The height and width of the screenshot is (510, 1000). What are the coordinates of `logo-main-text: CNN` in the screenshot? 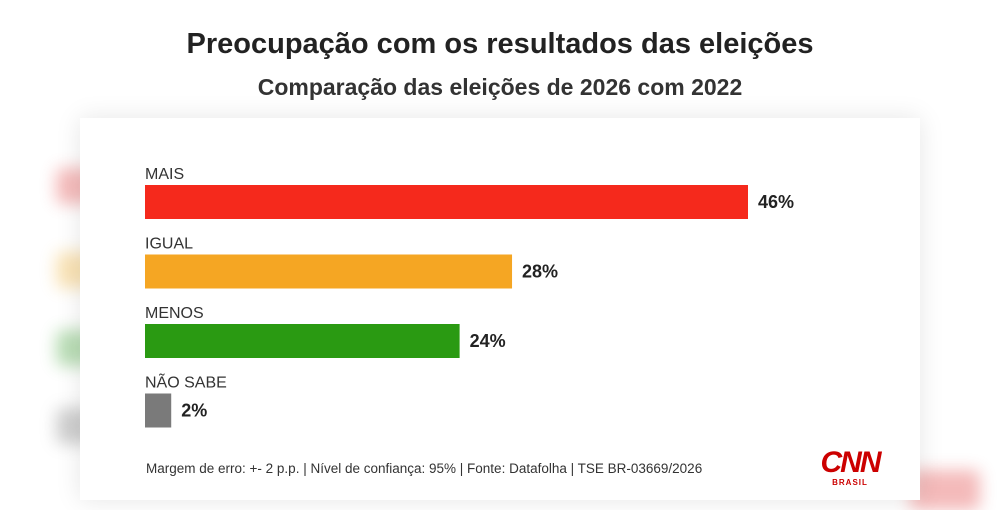 It's located at (851, 462).